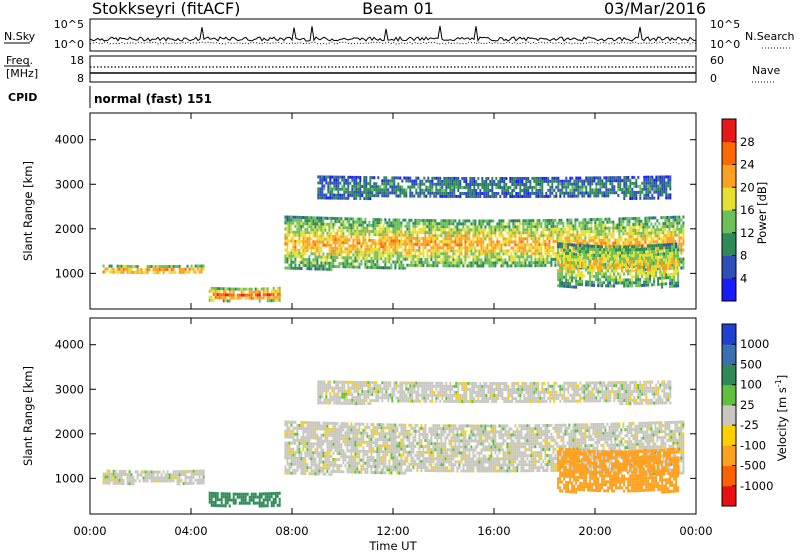 Image resolution: width=800 pixels, height=554 pixels. I want to click on echo-region, so click(618, 265).